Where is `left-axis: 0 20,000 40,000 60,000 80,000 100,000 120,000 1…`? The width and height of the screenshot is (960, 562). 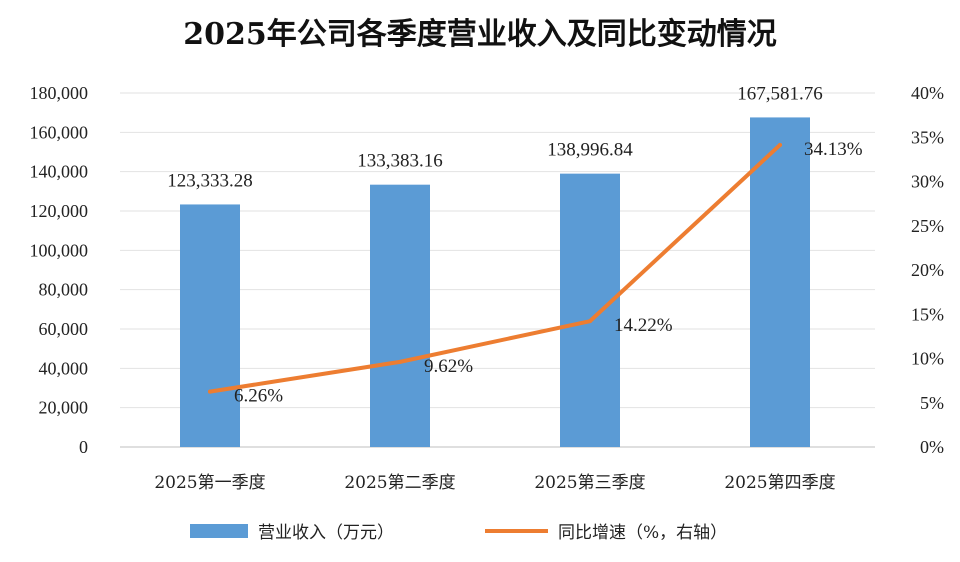 left-axis: 0 20,000 40,000 60,000 80,000 100,000 120,000 1… is located at coordinates (59, 270).